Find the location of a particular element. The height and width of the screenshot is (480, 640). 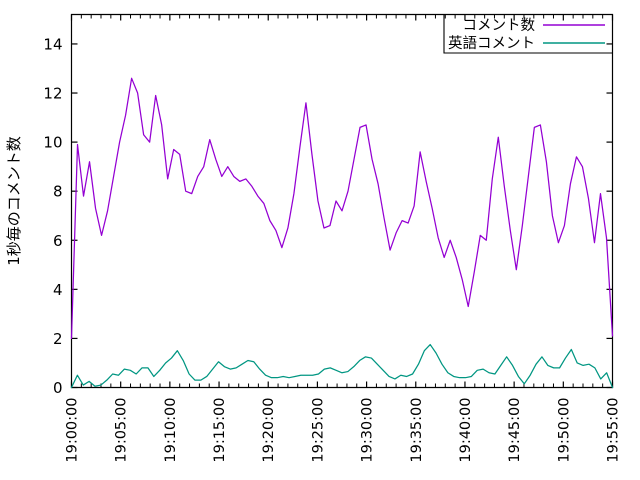

x-tick-label: 19:05:00 is located at coordinates (122, 430).